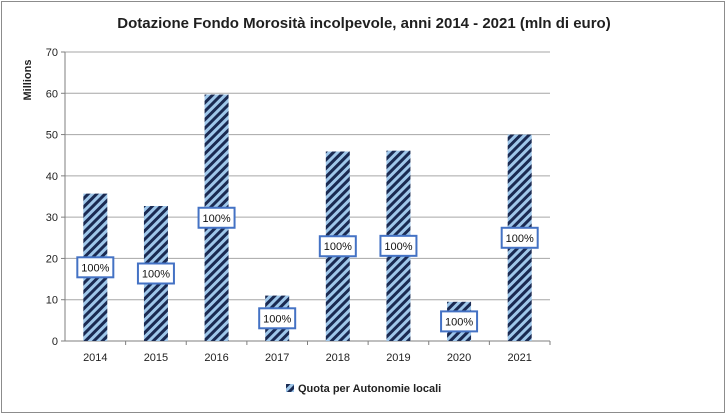 The image size is (728, 416). I want to click on y-tick-label: 20, so click(52, 259).